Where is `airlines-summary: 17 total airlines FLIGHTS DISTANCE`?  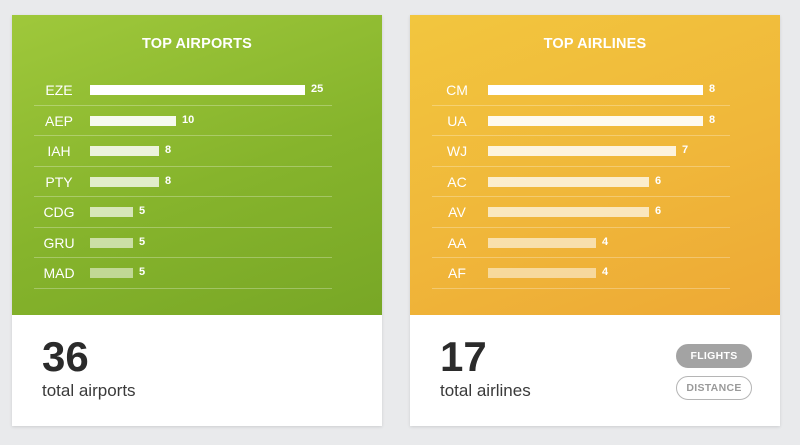
airlines-summary: 17 total airlines FLIGHTS DISTANCE is located at coordinates (595, 370).